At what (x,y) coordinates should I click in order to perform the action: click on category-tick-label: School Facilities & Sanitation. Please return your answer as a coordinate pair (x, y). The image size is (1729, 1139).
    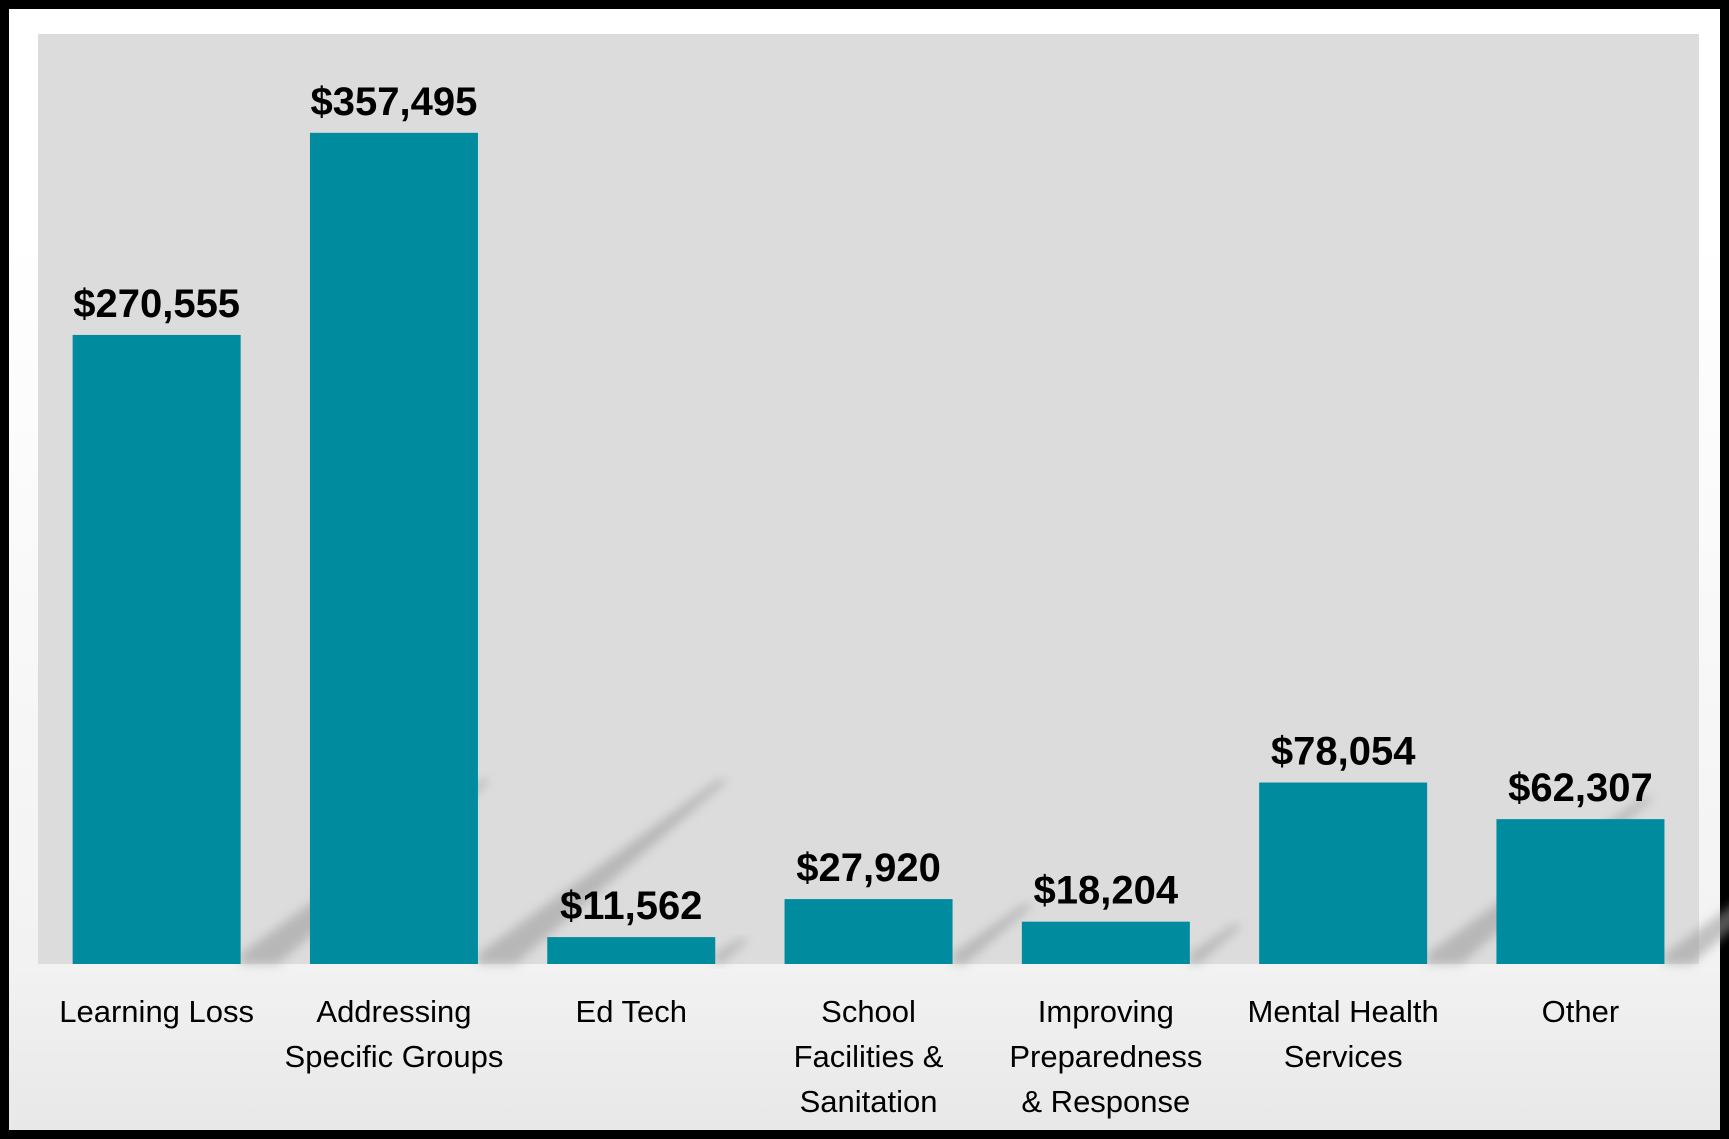
    Looking at the image, I should click on (869, 1056).